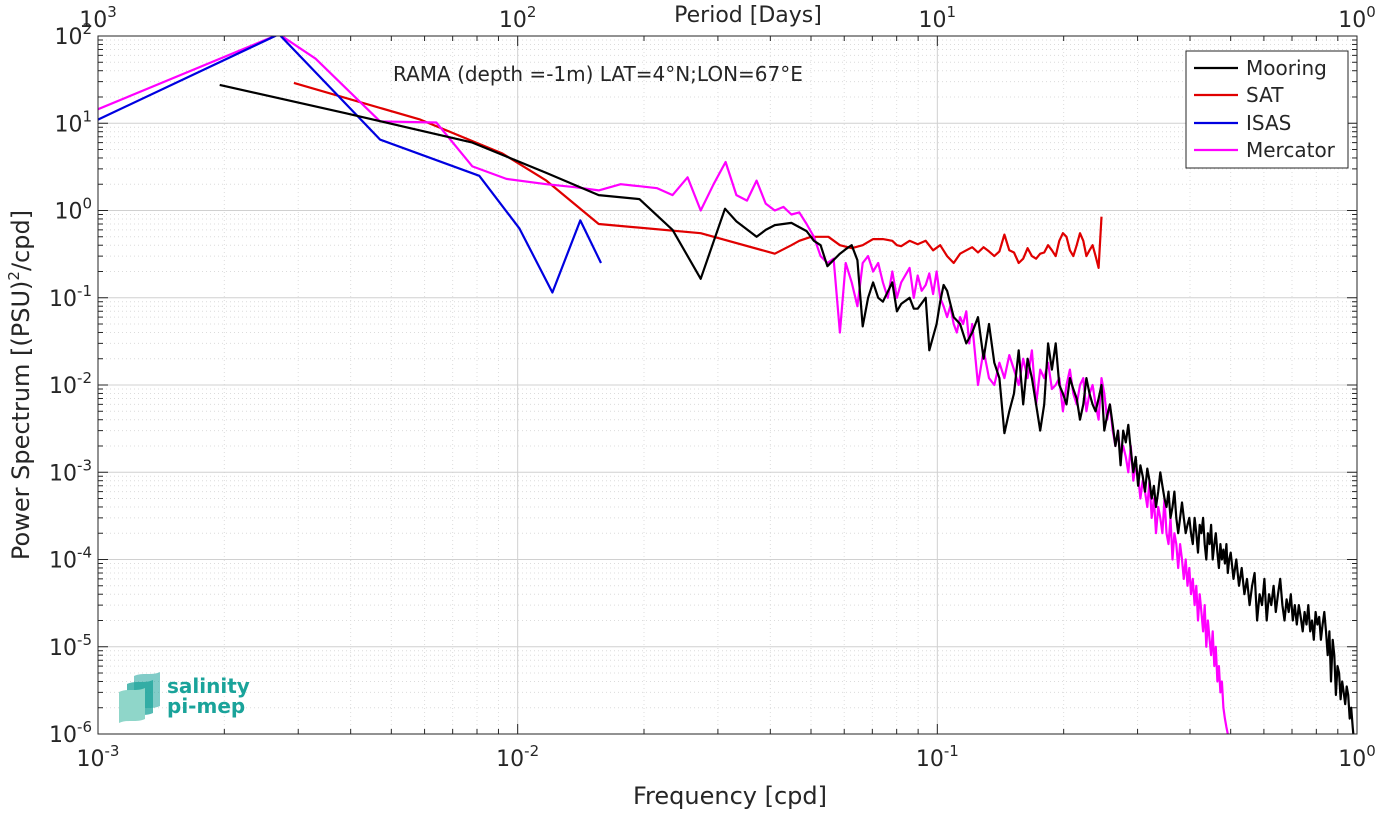 The image size is (1383, 813). What do you see at coordinates (748, 15) in the screenshot?
I see `top-axis-title: Period [Days]` at bounding box center [748, 15].